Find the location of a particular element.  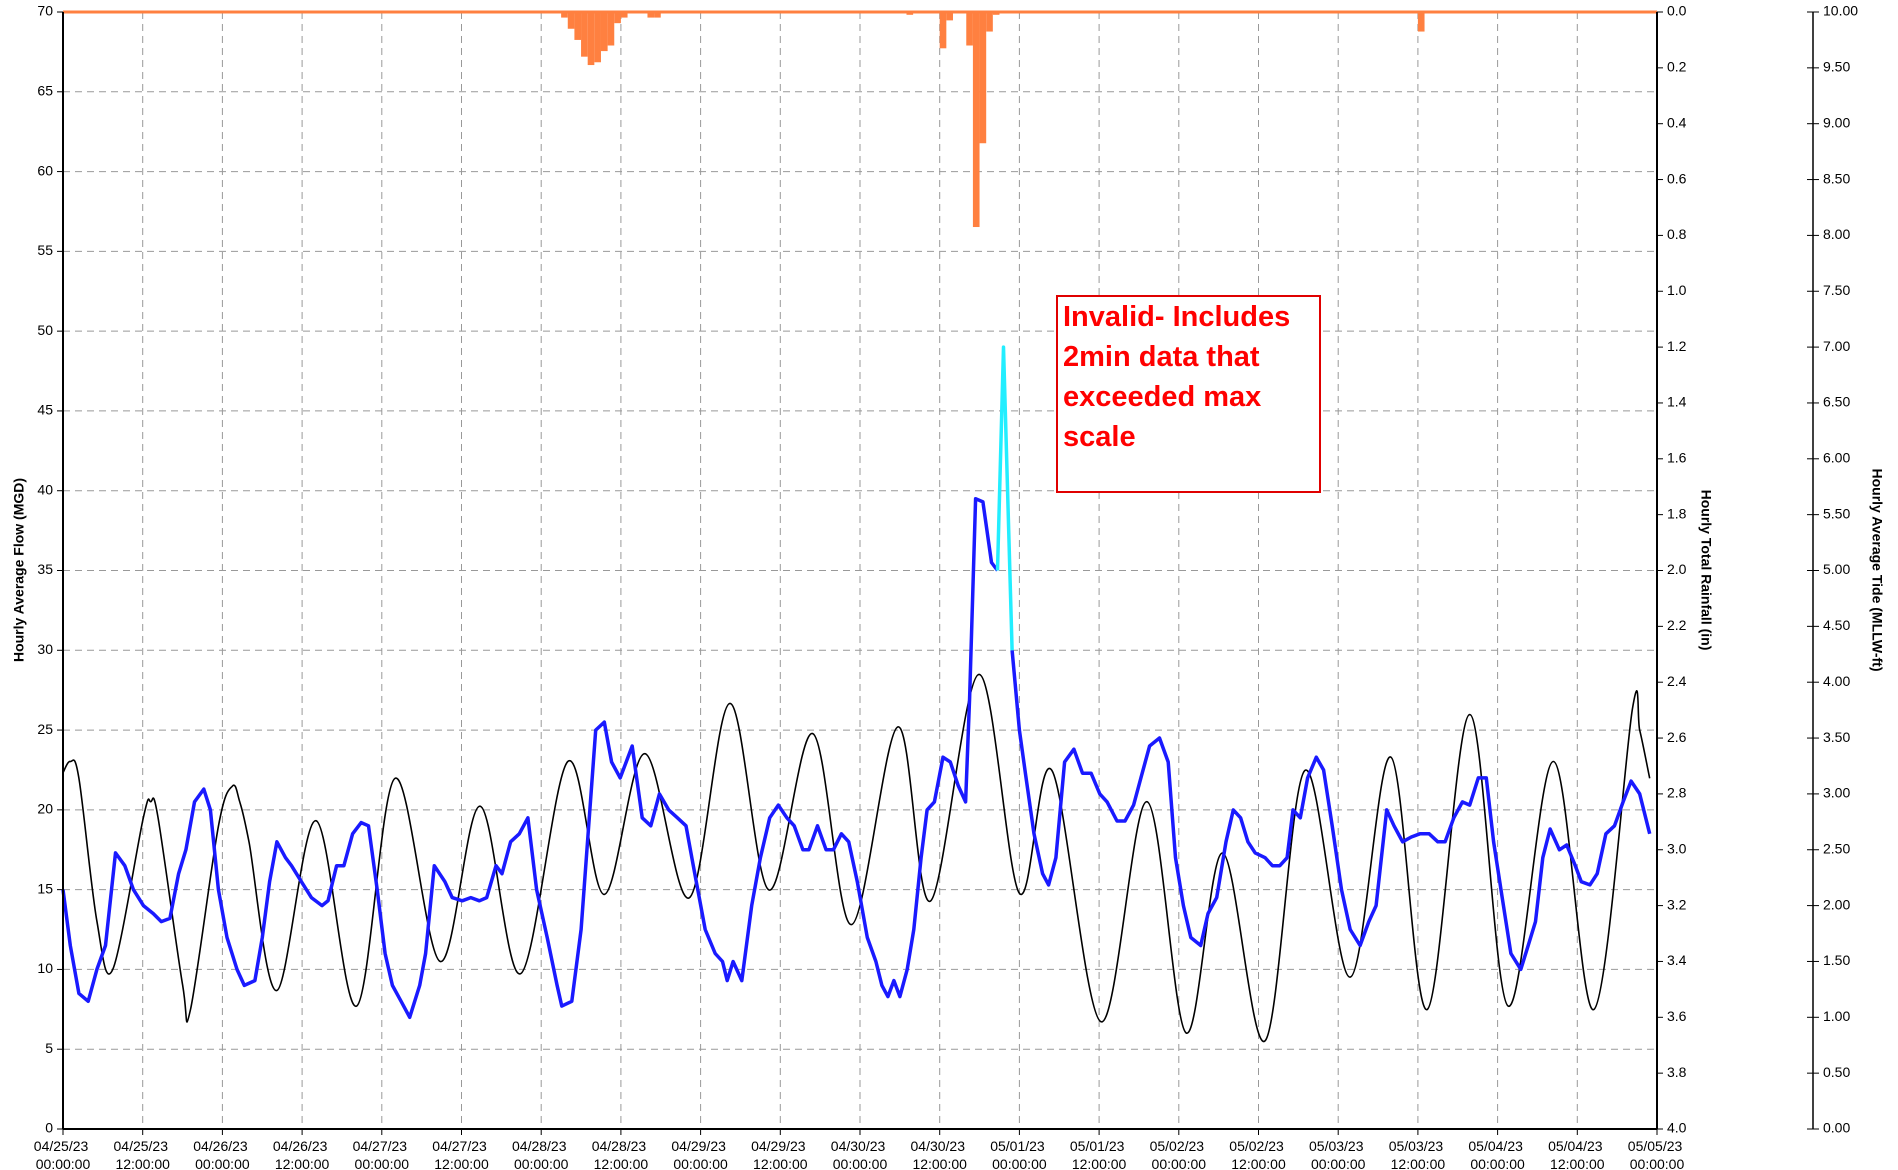

annotation-text: 2min data that is located at coordinates (1161, 357).